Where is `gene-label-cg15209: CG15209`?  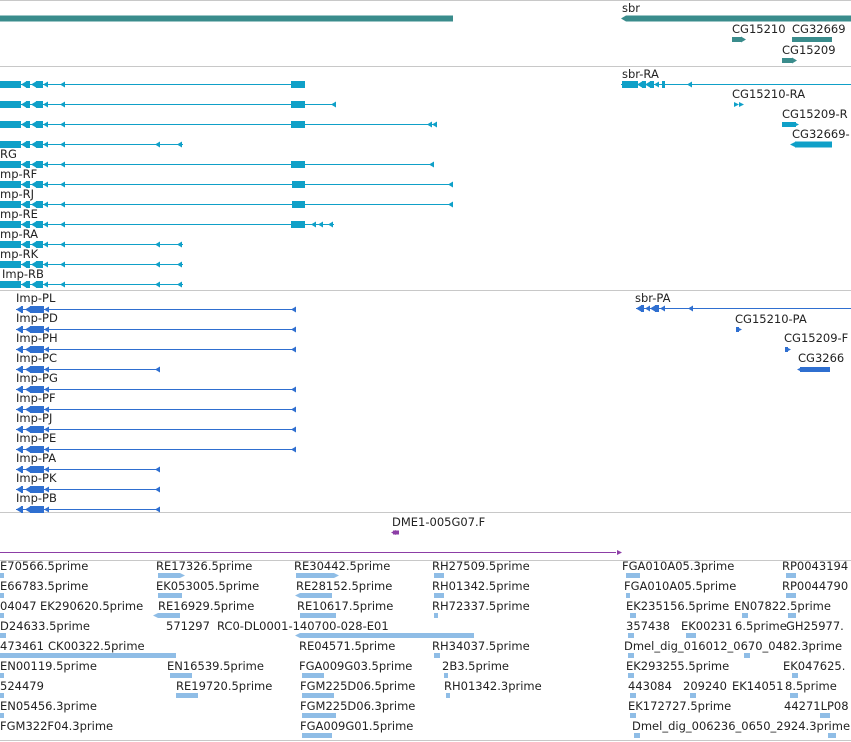
gene-label-cg15209: CG15209 is located at coordinates (809, 50).